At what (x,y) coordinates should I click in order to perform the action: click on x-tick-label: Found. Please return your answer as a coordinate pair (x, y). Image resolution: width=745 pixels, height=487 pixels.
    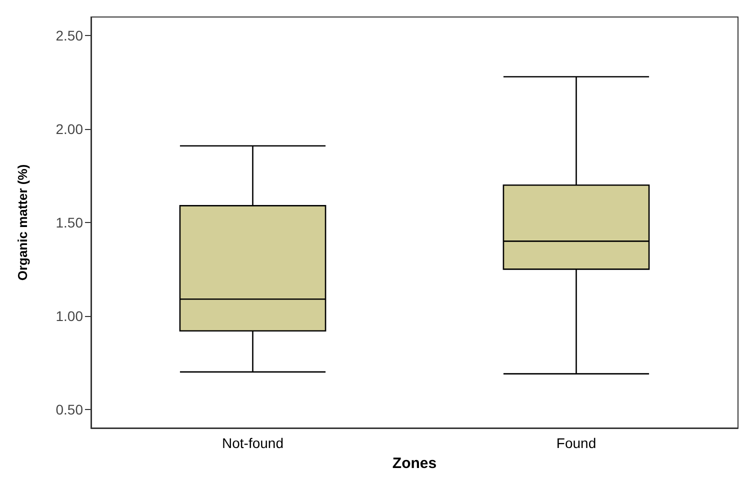
    Looking at the image, I should click on (576, 443).